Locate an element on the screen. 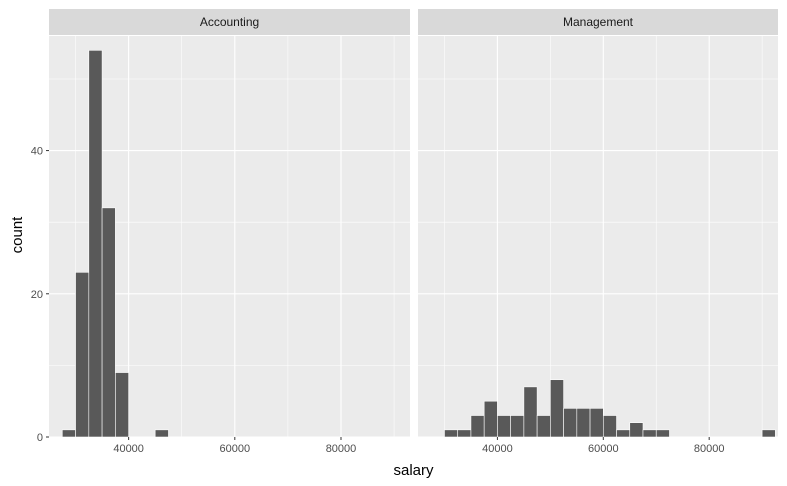  facet-strip-management is located at coordinates (598, 22).